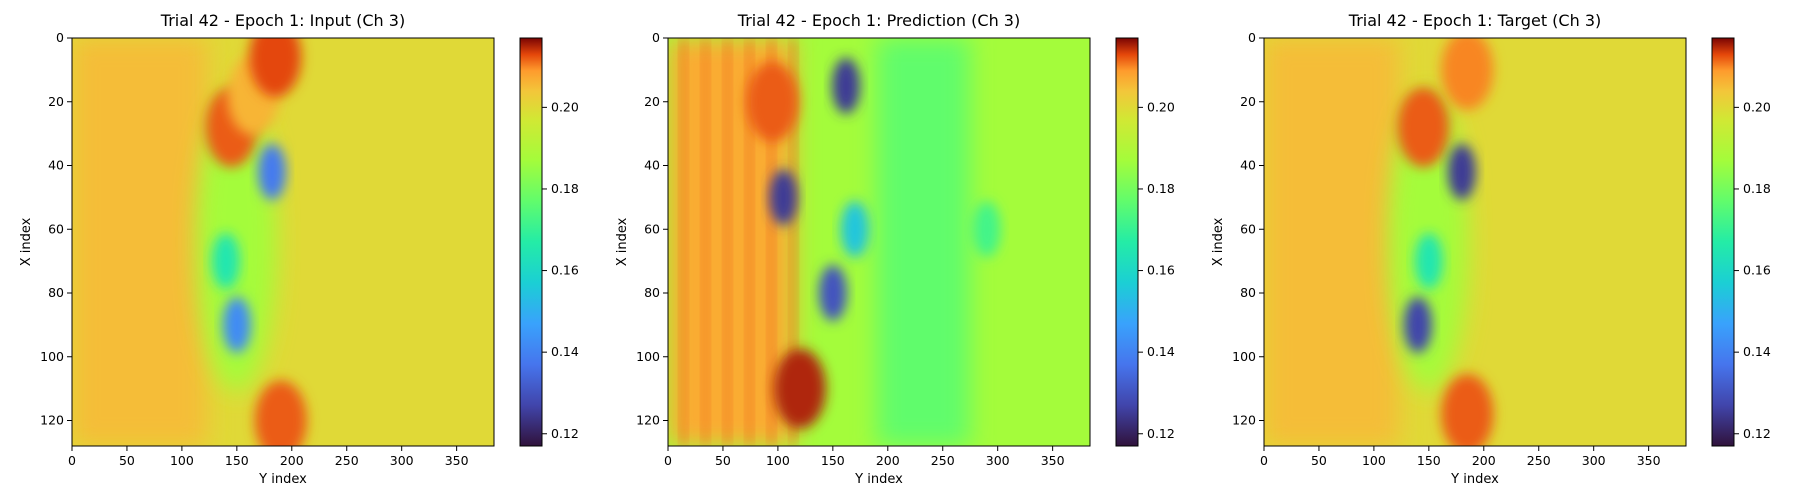  What do you see at coordinates (282, 20) in the screenshot?
I see `panel-title: Trial 42 - Epoch 1: Input (Ch 3)` at bounding box center [282, 20].